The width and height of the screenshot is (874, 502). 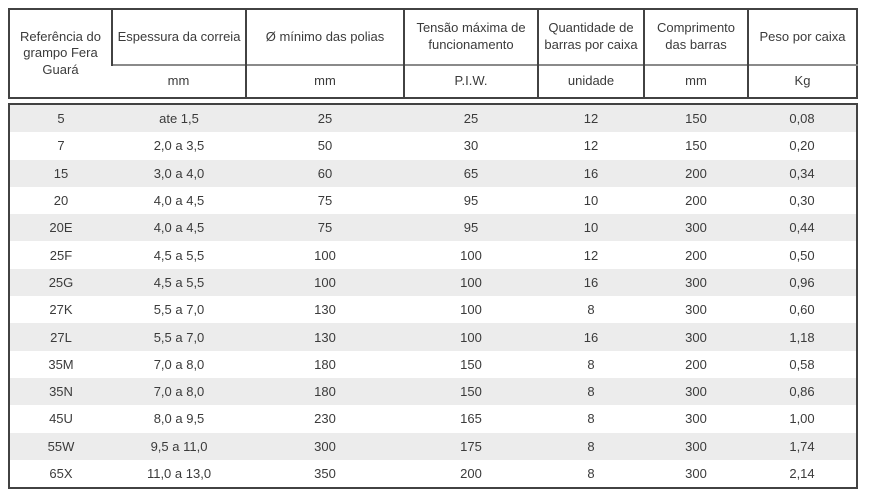 What do you see at coordinates (433, 282) in the screenshot?
I see `table-row: 25G 4,5 a 5,5 100 100 16 300 0,96` at bounding box center [433, 282].